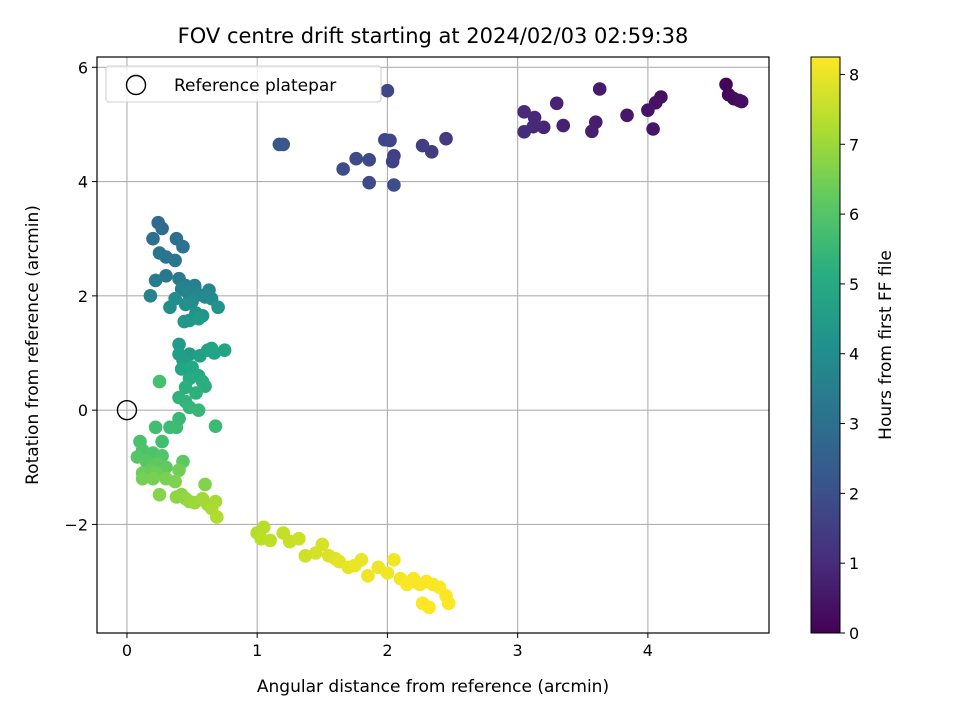 Image resolution: width=960 pixels, height=724 pixels. Describe the element at coordinates (854, 74) in the screenshot. I see `colorbar-tick-label: 8` at that location.